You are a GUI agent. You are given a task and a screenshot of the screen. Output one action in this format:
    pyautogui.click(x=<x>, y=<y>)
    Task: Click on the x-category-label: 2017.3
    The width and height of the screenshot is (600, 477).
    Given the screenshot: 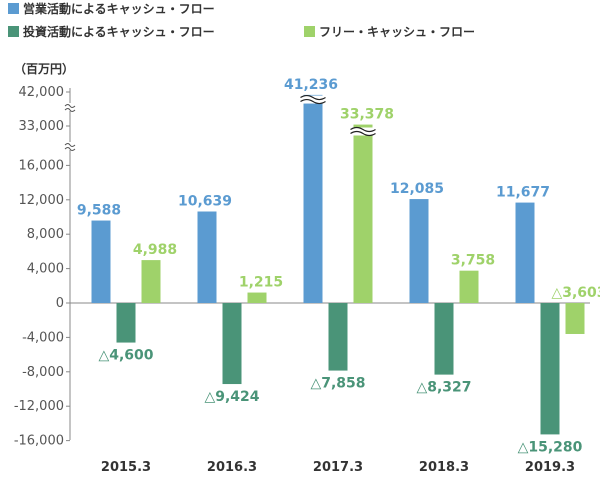 What is the action you would take?
    pyautogui.click(x=338, y=467)
    